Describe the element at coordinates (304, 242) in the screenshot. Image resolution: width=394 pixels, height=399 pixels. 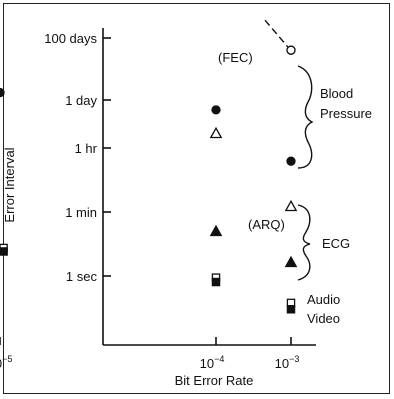
I see `ecg-bracket` at that location.